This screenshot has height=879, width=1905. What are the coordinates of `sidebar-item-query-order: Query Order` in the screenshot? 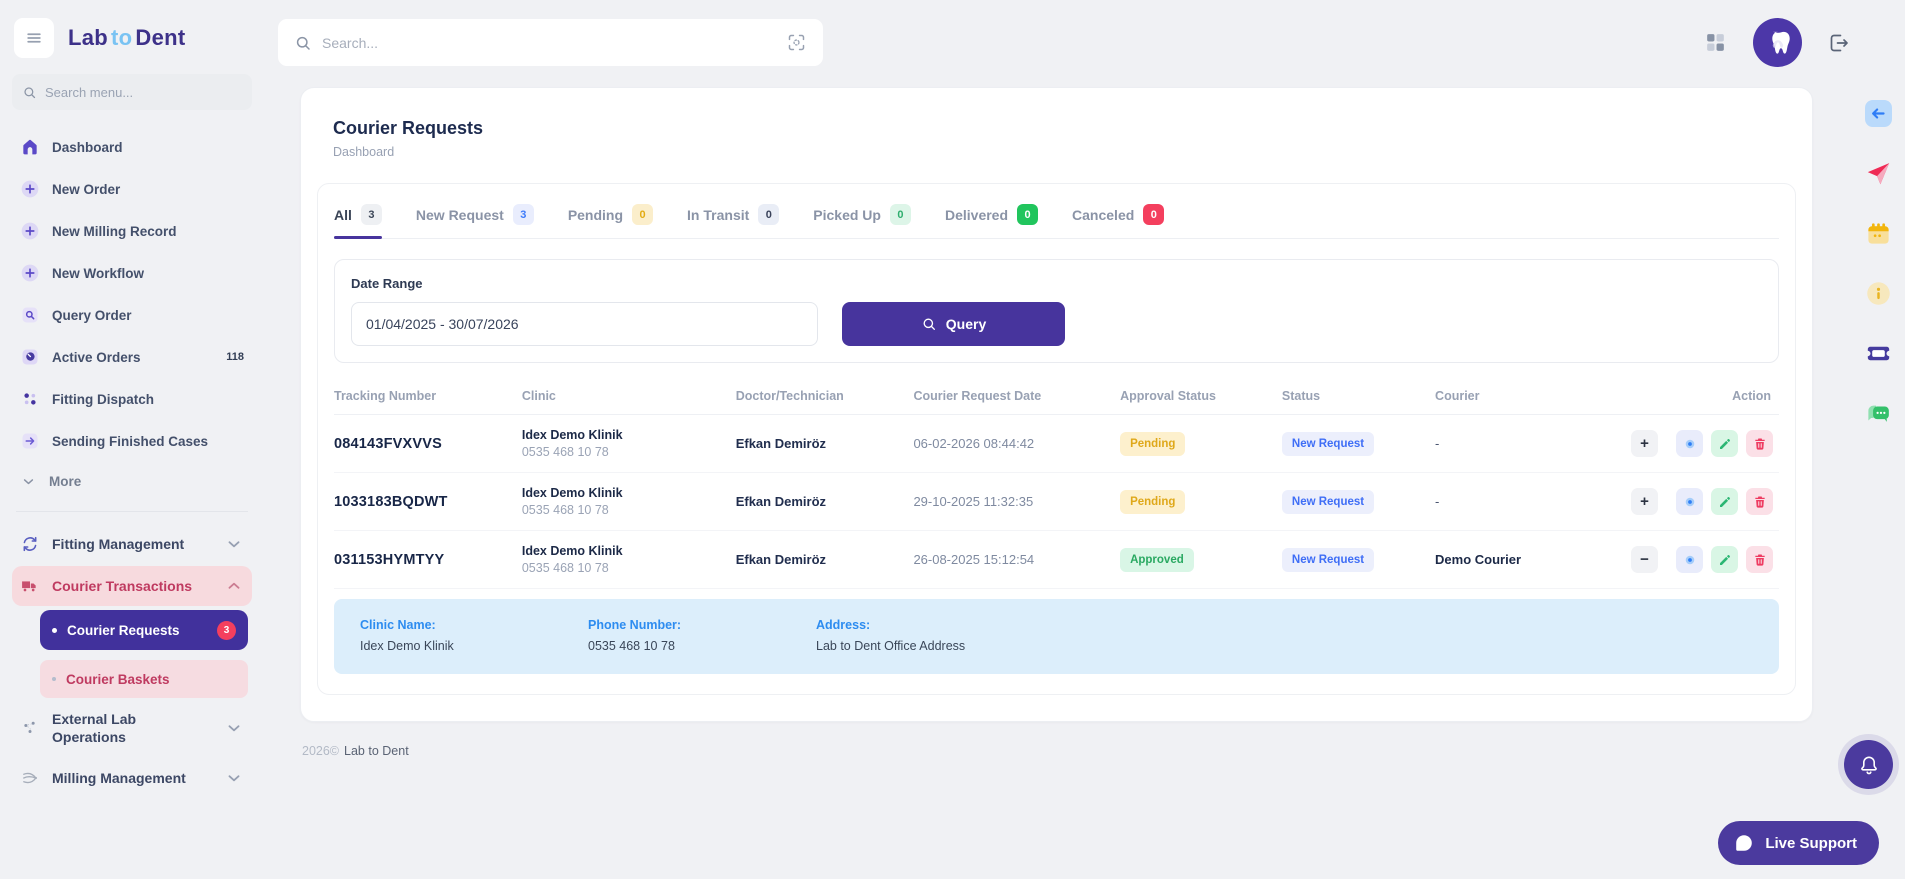 It's located at (132, 315).